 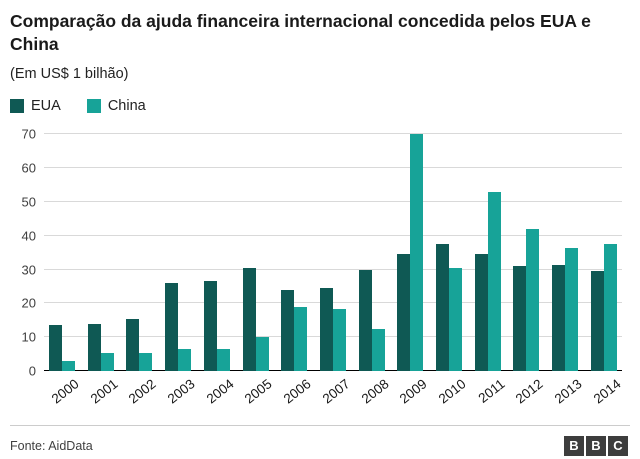 I want to click on legend-swatch-eua, so click(x=17, y=106).